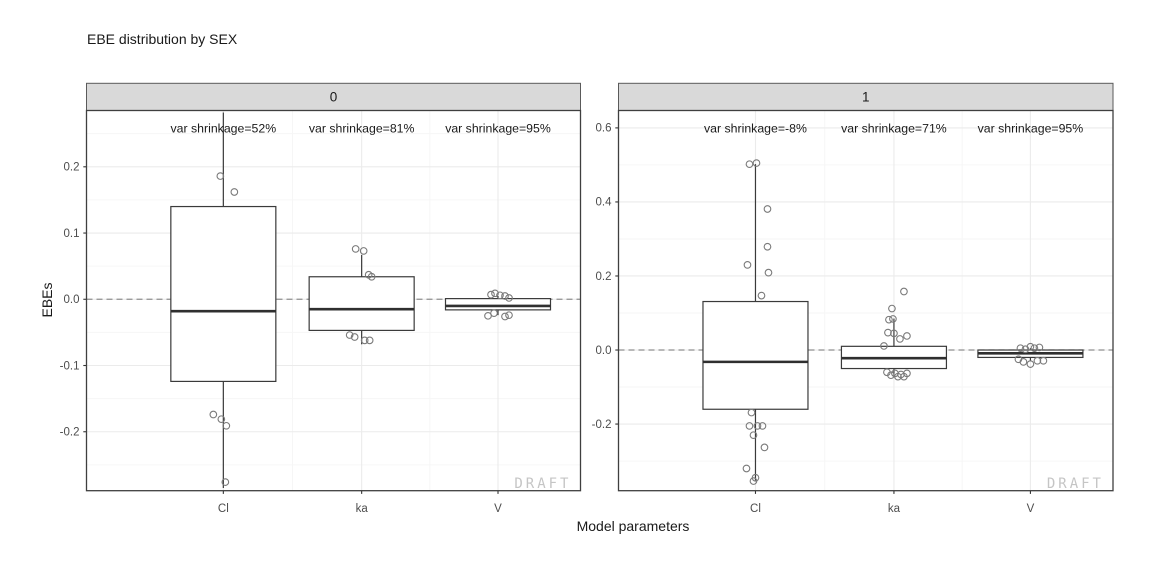 This screenshot has height=576, width=1152. I want to click on facet-strip-label: 1, so click(866, 97).